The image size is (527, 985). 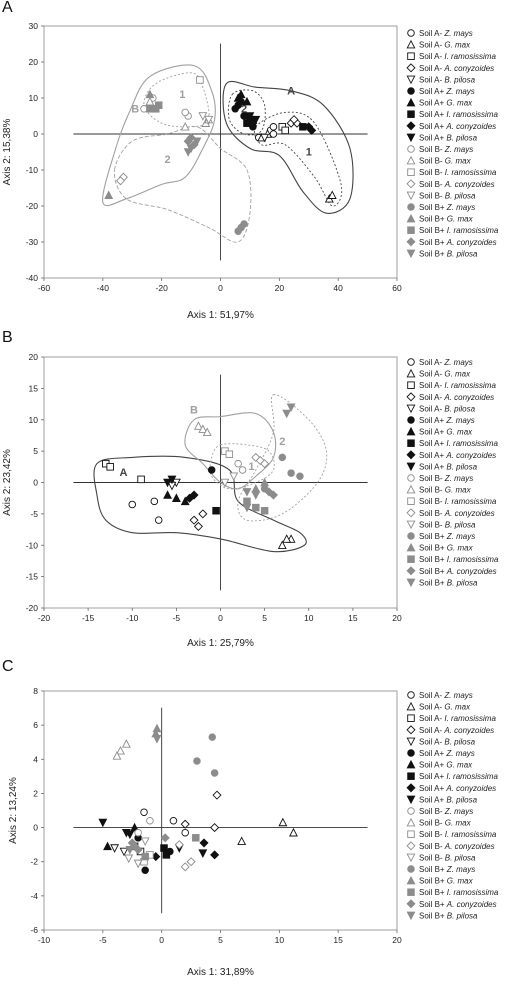 What do you see at coordinates (194, 410) in the screenshot?
I see `cluster-label: B` at bounding box center [194, 410].